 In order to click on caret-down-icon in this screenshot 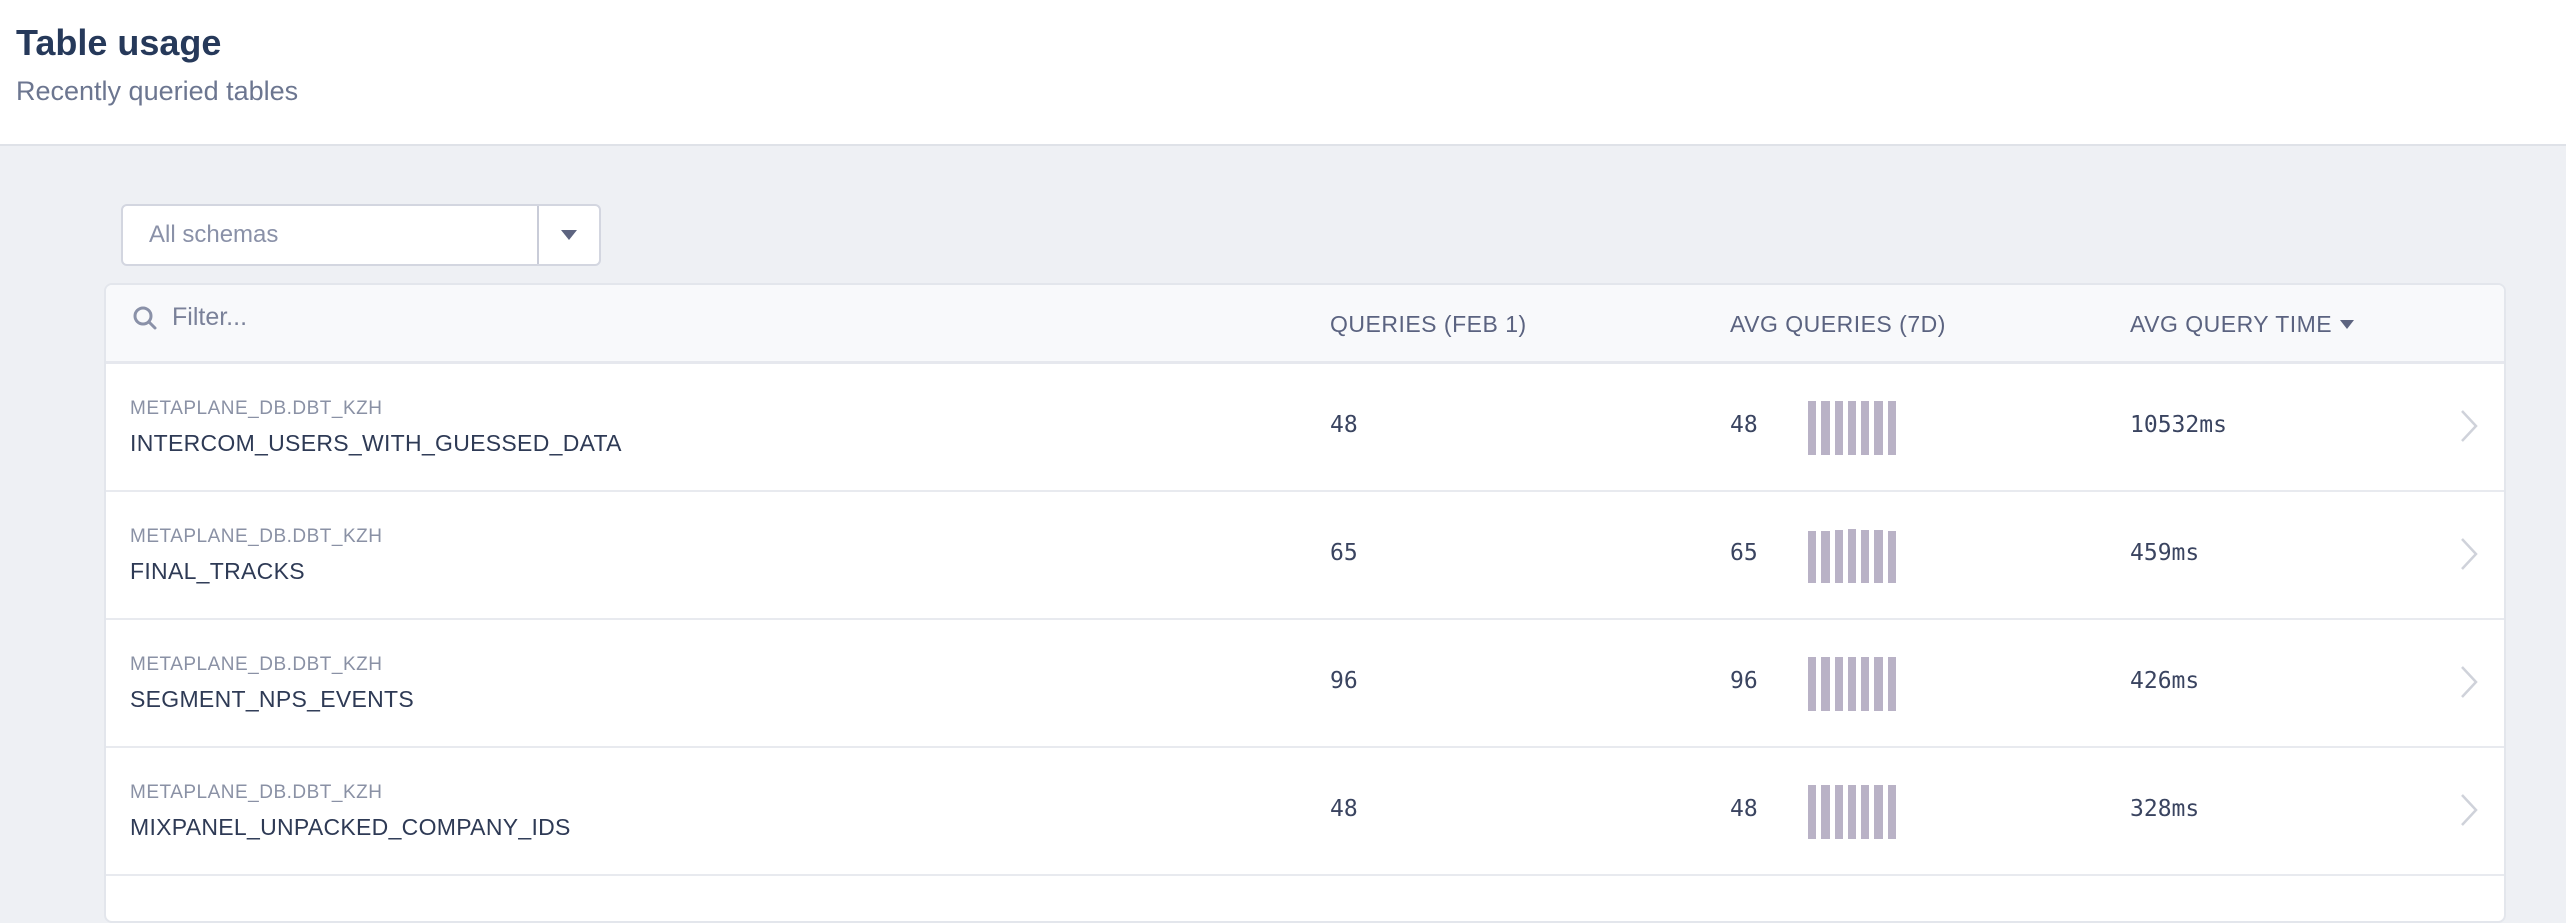, I will do `click(569, 235)`.